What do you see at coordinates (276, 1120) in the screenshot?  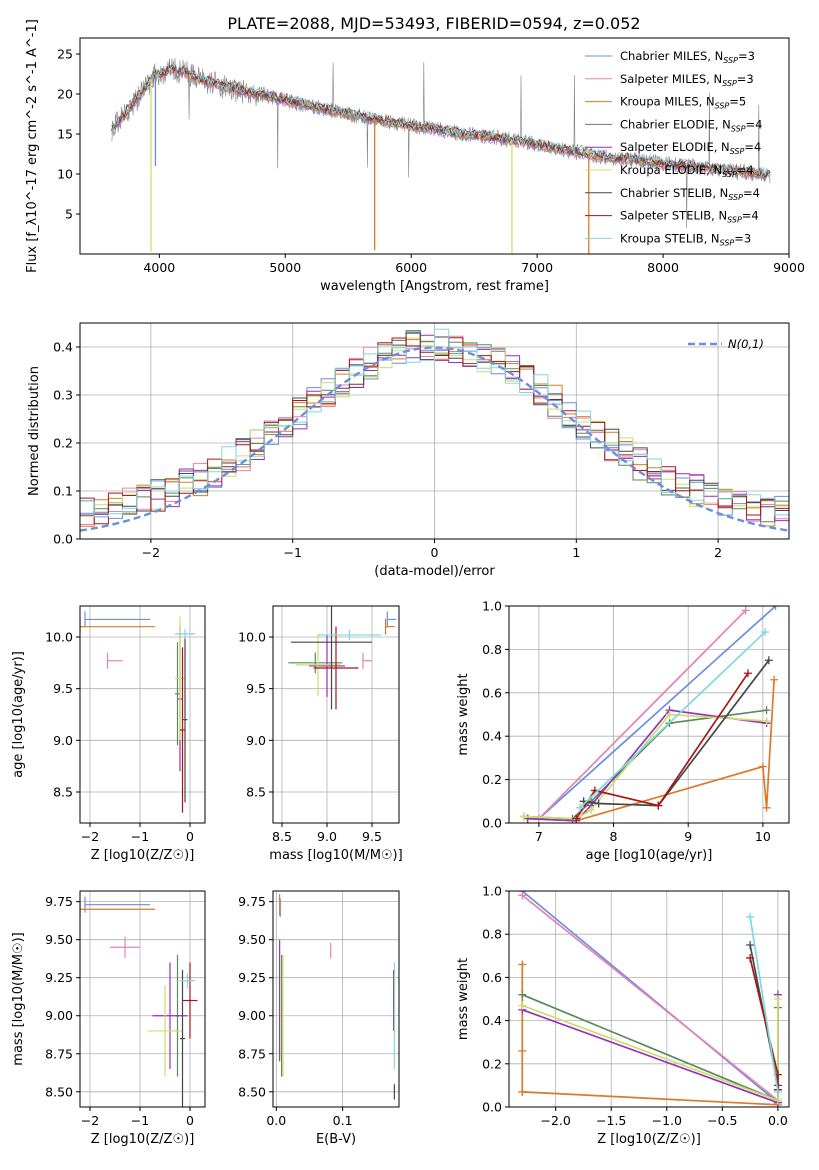 I see `x-tick-label: 0.0` at bounding box center [276, 1120].